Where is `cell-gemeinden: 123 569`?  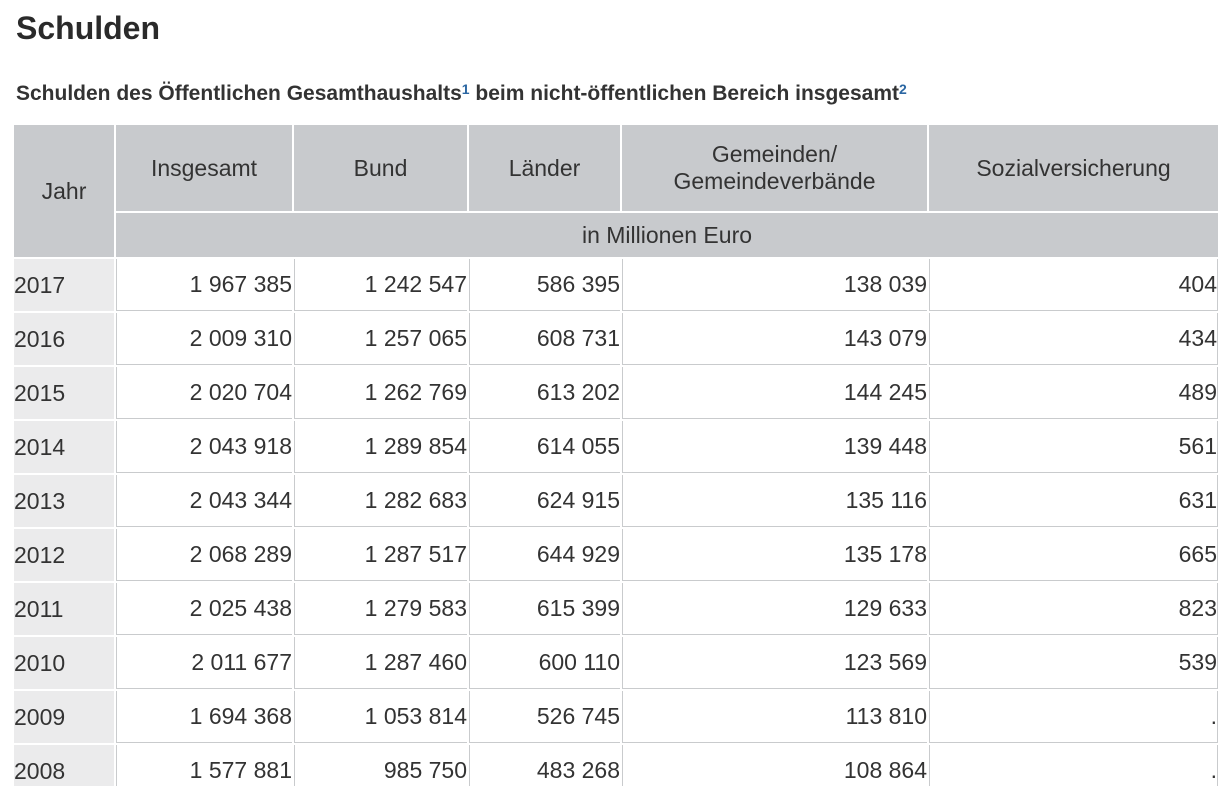 cell-gemeinden: 123 569 is located at coordinates (774, 663).